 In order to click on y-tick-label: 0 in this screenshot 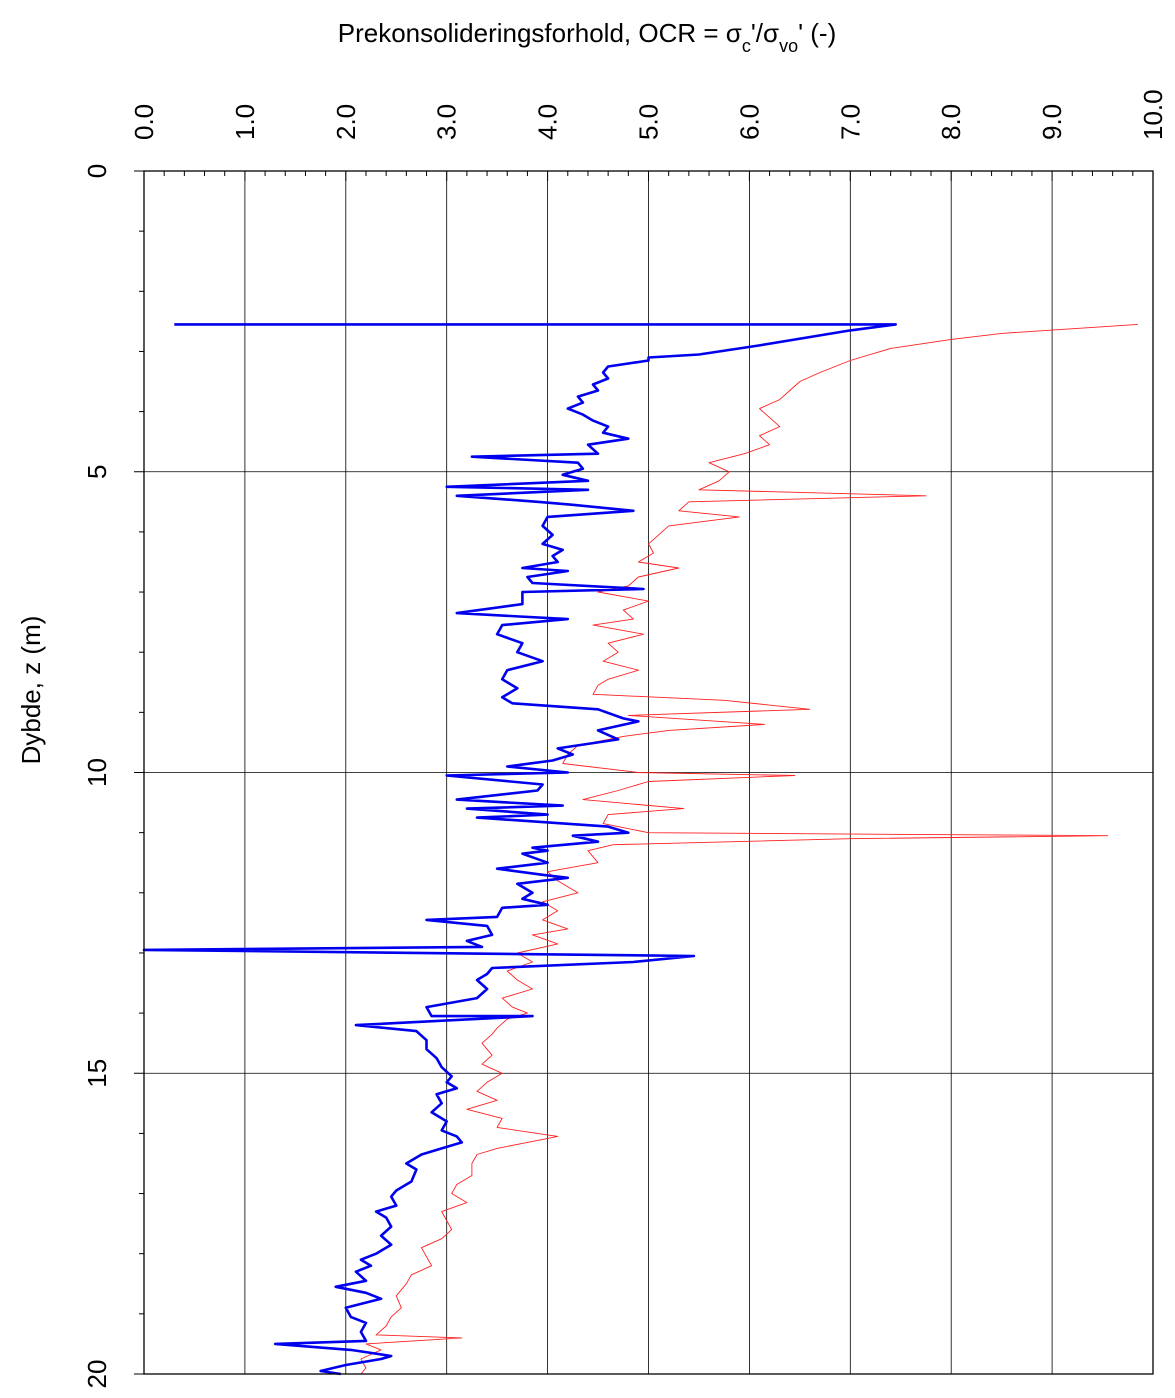, I will do `click(97, 171)`.